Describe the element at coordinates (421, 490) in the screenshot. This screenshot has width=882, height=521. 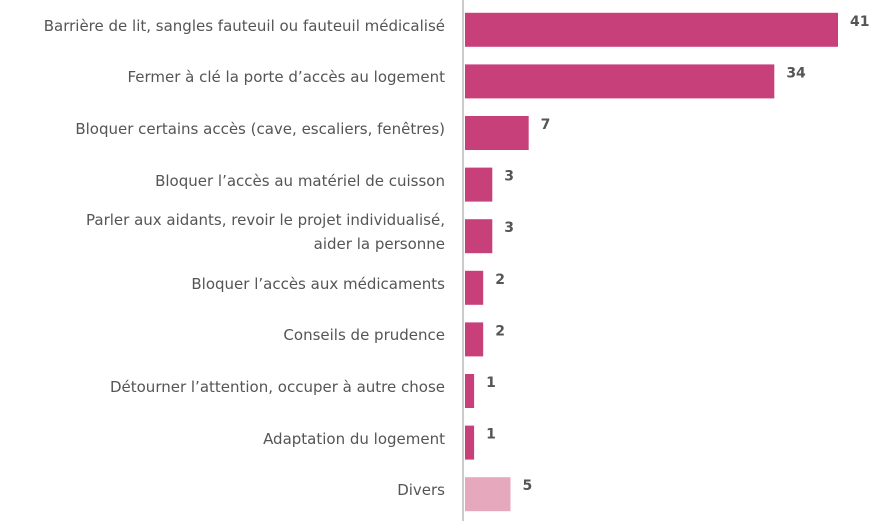
I see `category-label: Divers` at that location.